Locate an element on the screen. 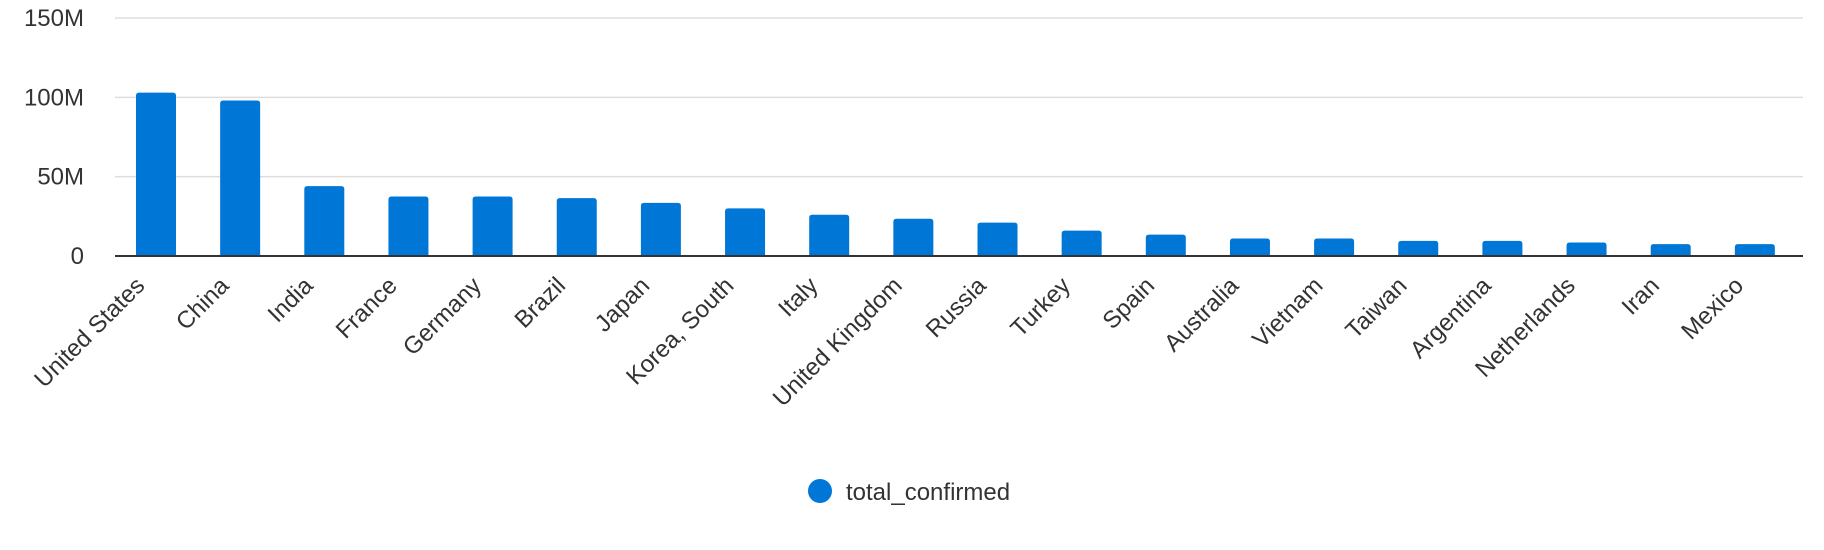 The height and width of the screenshot is (550, 1824). x-tick-label: Taiwan is located at coordinates (1377, 308).